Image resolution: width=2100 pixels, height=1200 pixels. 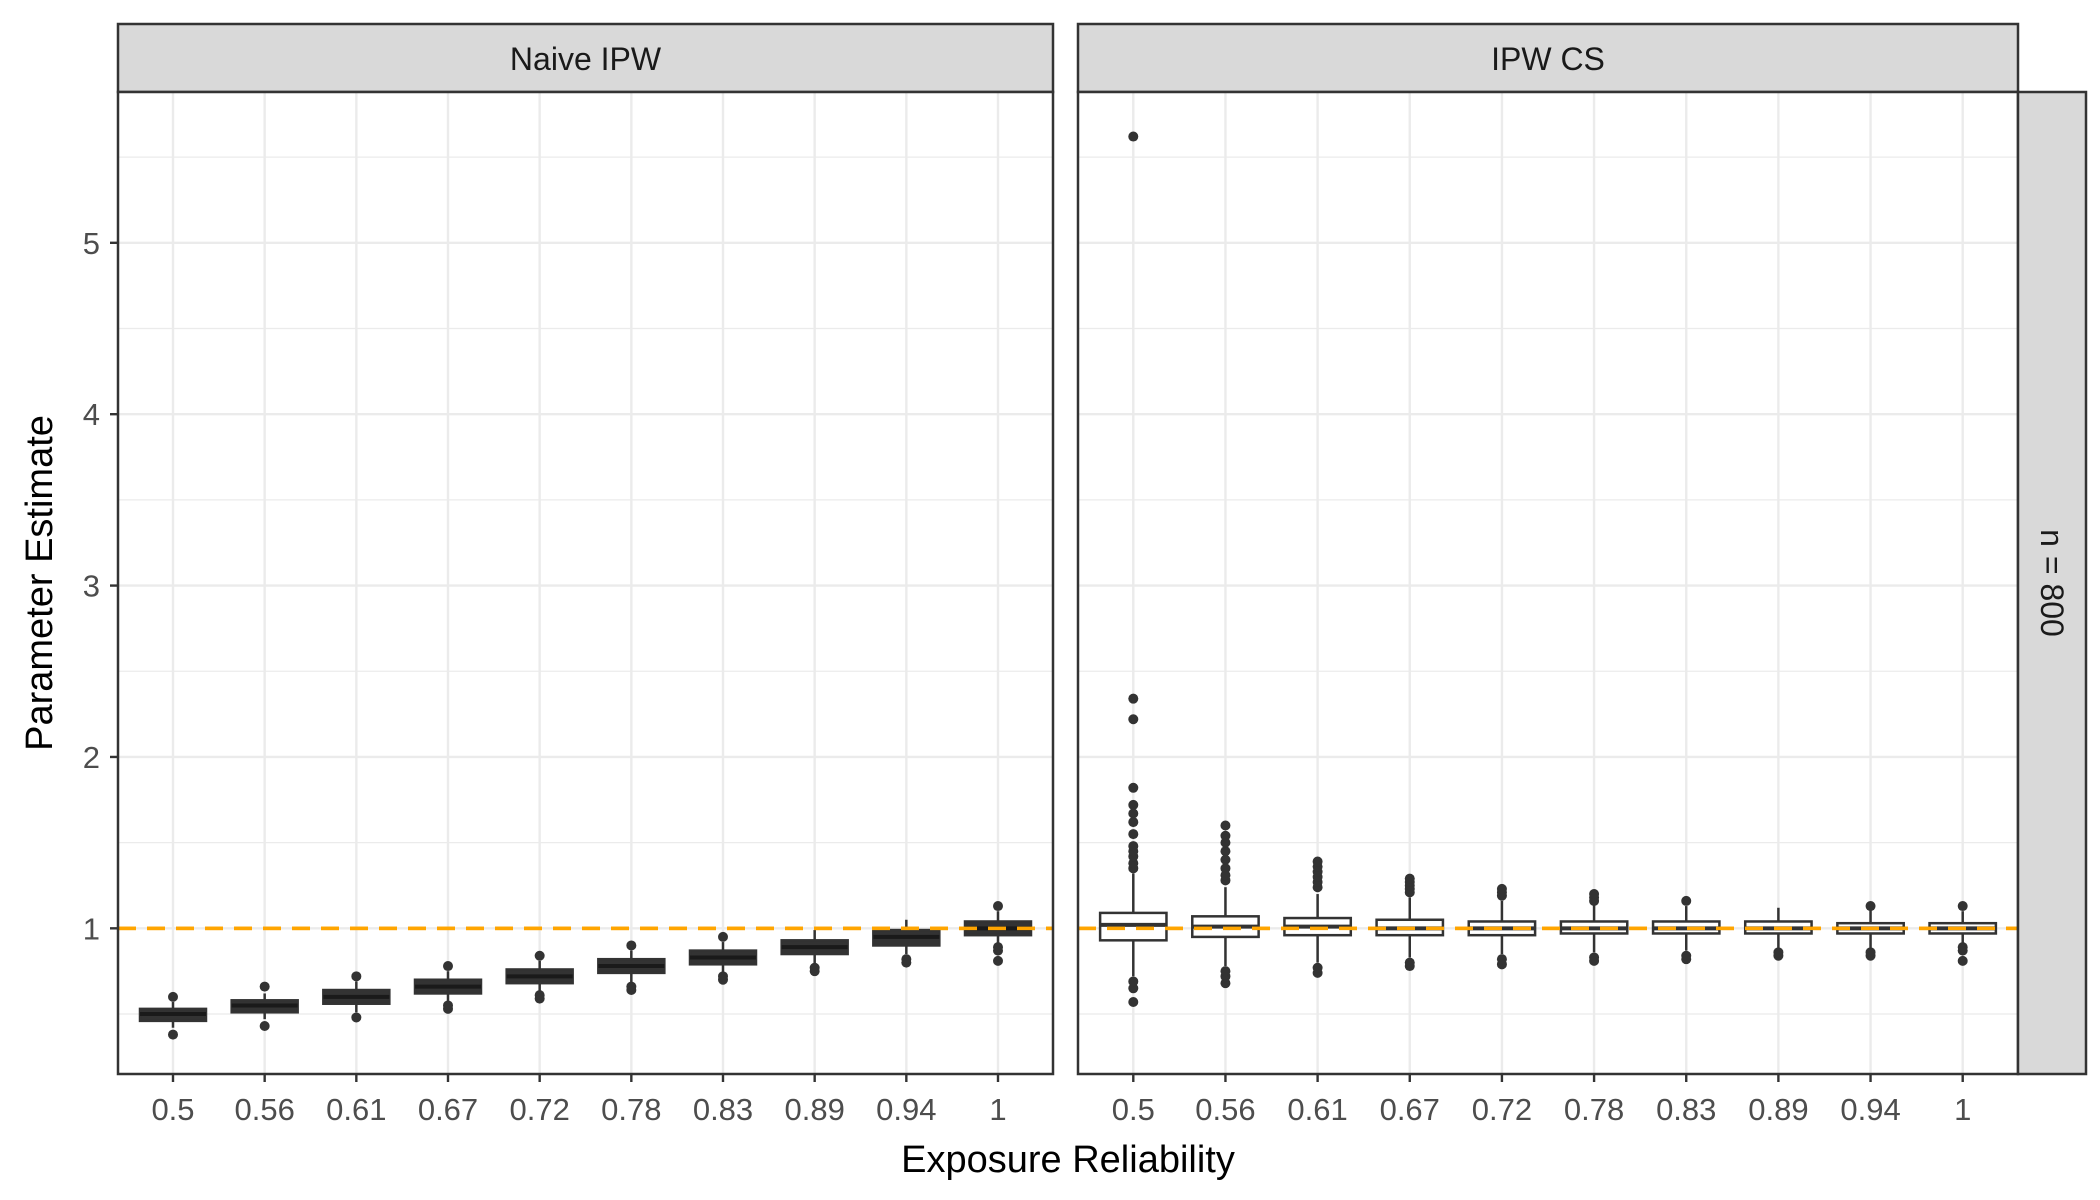 I want to click on box-0.72, so click(x=539, y=977).